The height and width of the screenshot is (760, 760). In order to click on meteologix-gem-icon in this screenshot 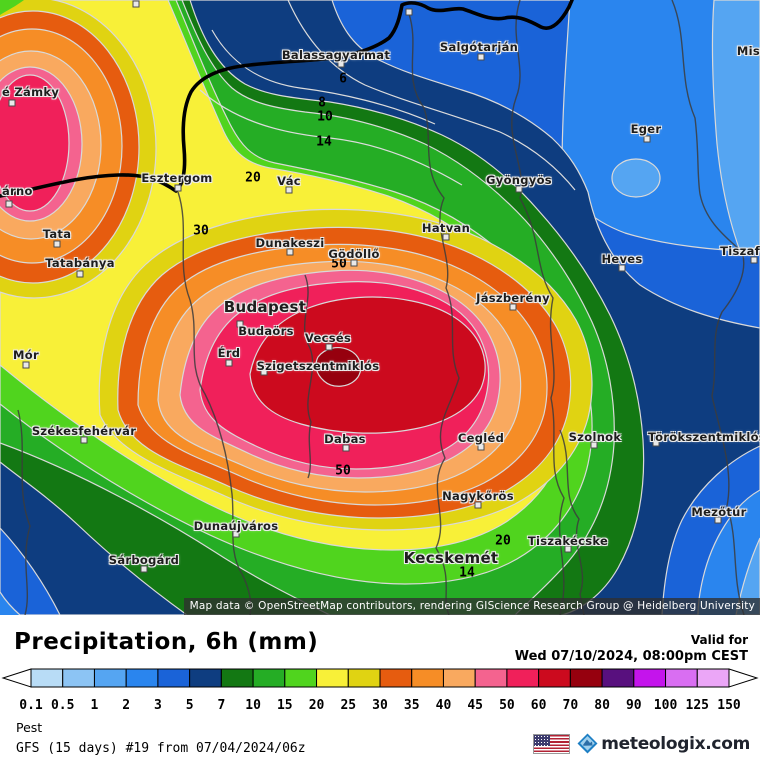, I will do `click(587, 743)`.